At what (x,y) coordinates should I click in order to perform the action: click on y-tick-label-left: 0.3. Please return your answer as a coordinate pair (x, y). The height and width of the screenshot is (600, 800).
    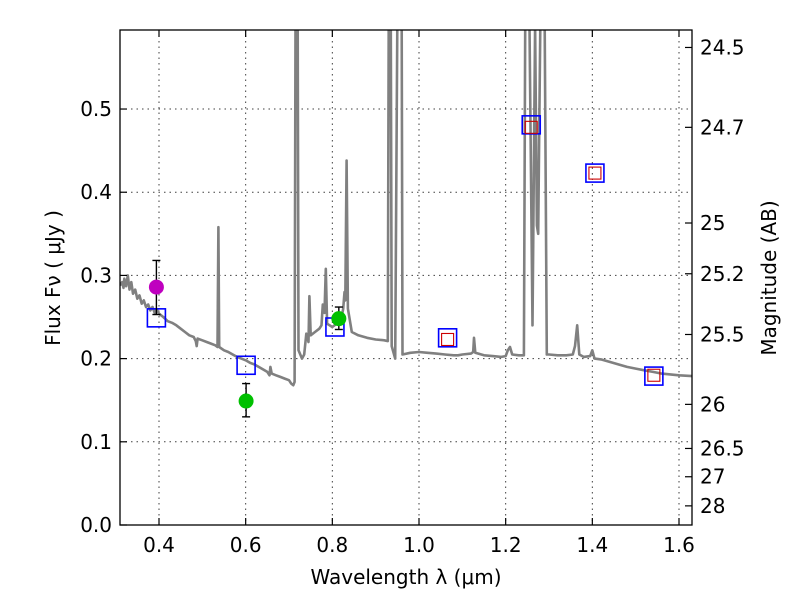
    Looking at the image, I should click on (96, 275).